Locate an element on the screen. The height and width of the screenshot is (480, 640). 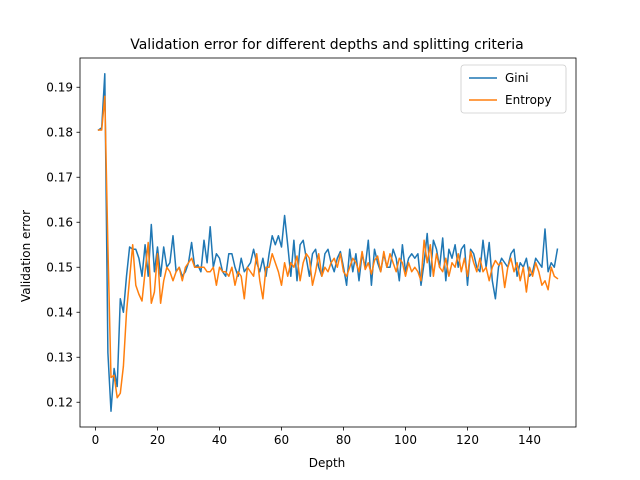
y-axis-label: Validation error is located at coordinates (26, 256).